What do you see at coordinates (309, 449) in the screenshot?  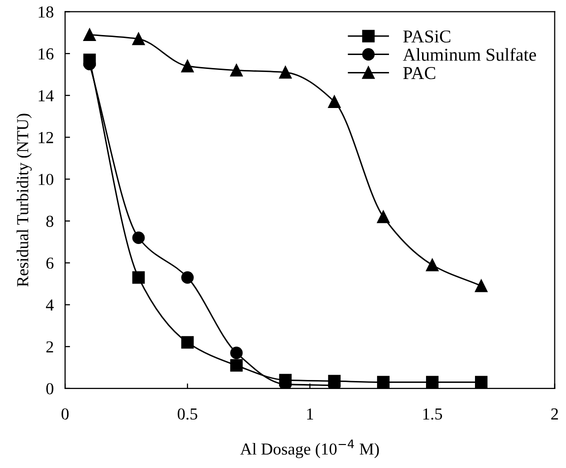 I see `x-axis-title: Al Dosage (10$^{−4}$ M)` at bounding box center [309, 449].